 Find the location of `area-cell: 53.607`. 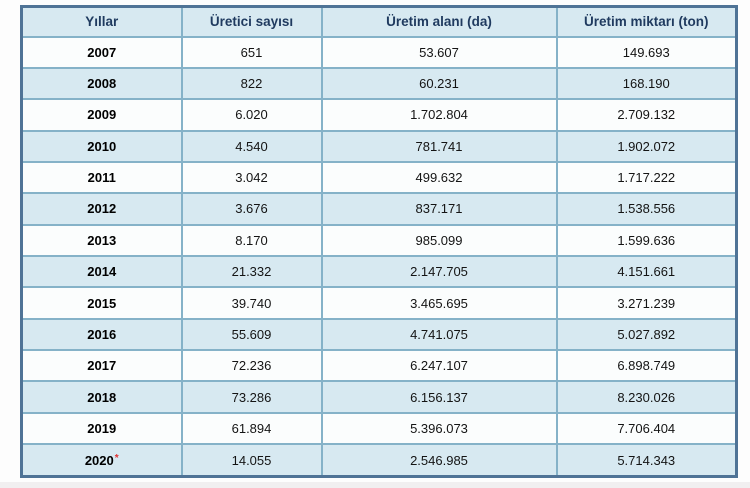

area-cell: 53.607 is located at coordinates (439, 52).